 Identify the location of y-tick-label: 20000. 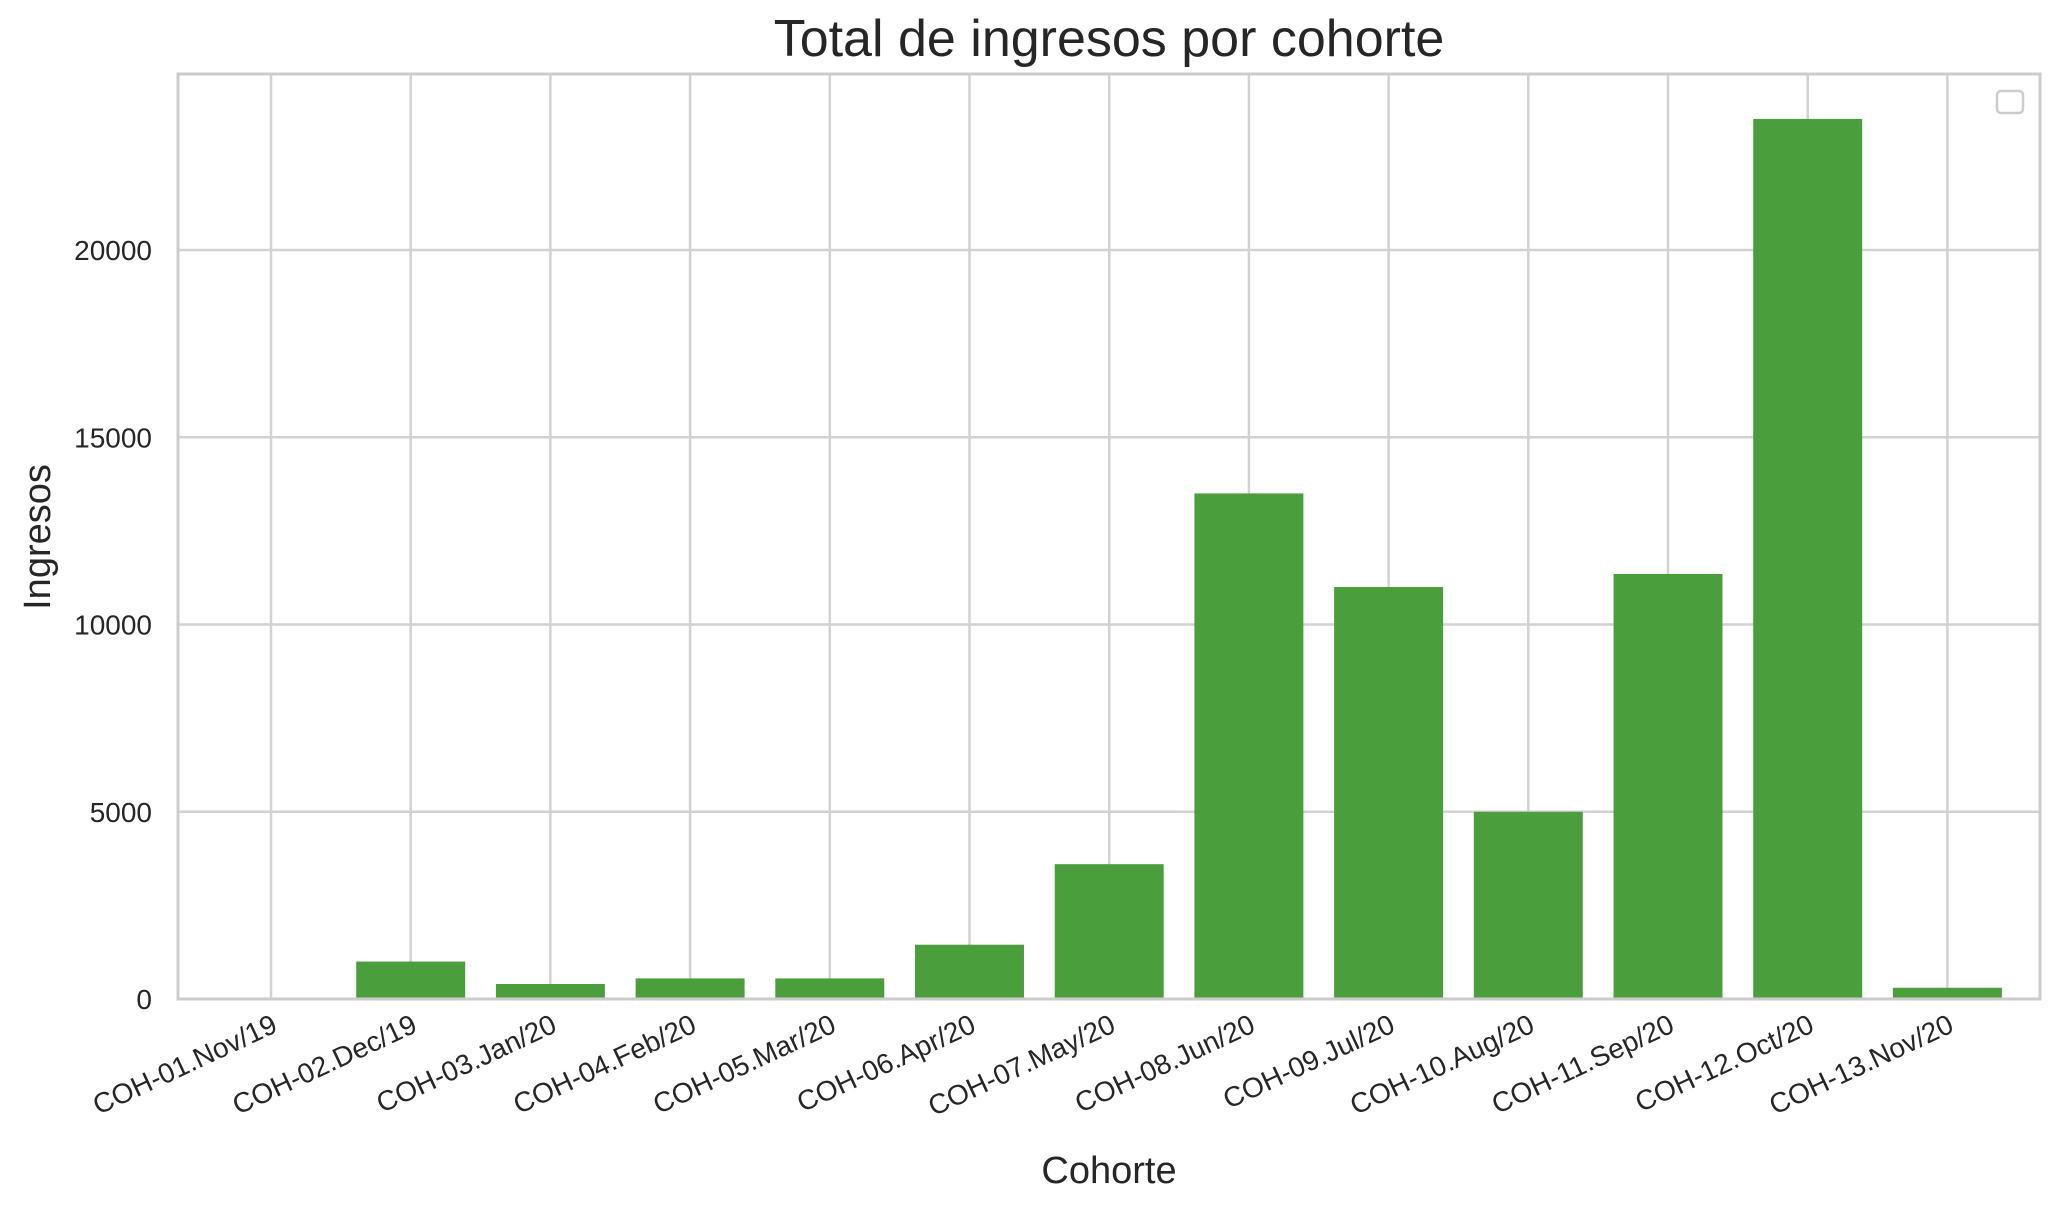
(113, 250).